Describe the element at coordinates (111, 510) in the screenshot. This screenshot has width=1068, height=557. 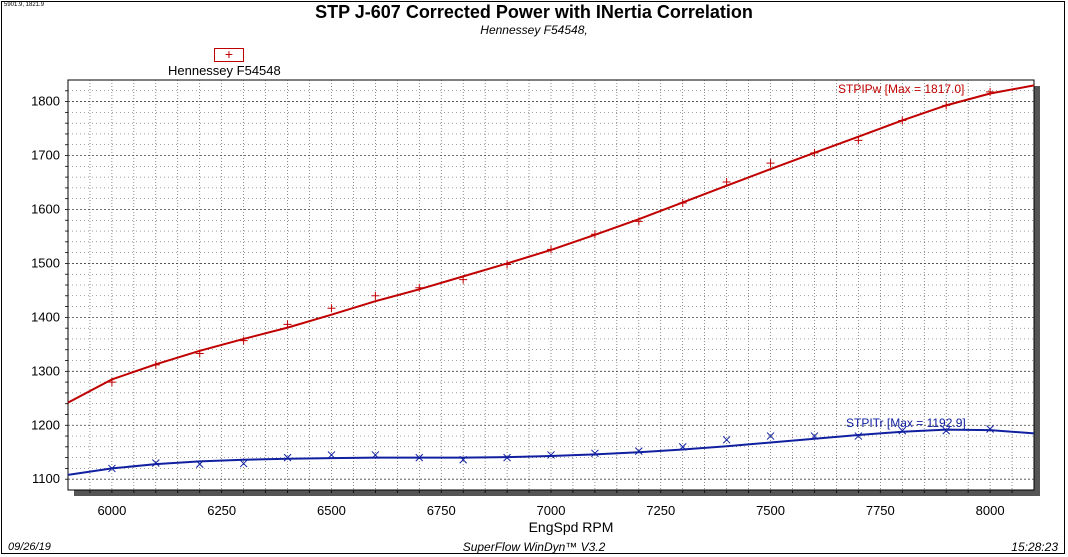
I see `x-tick-label: 6000` at that location.